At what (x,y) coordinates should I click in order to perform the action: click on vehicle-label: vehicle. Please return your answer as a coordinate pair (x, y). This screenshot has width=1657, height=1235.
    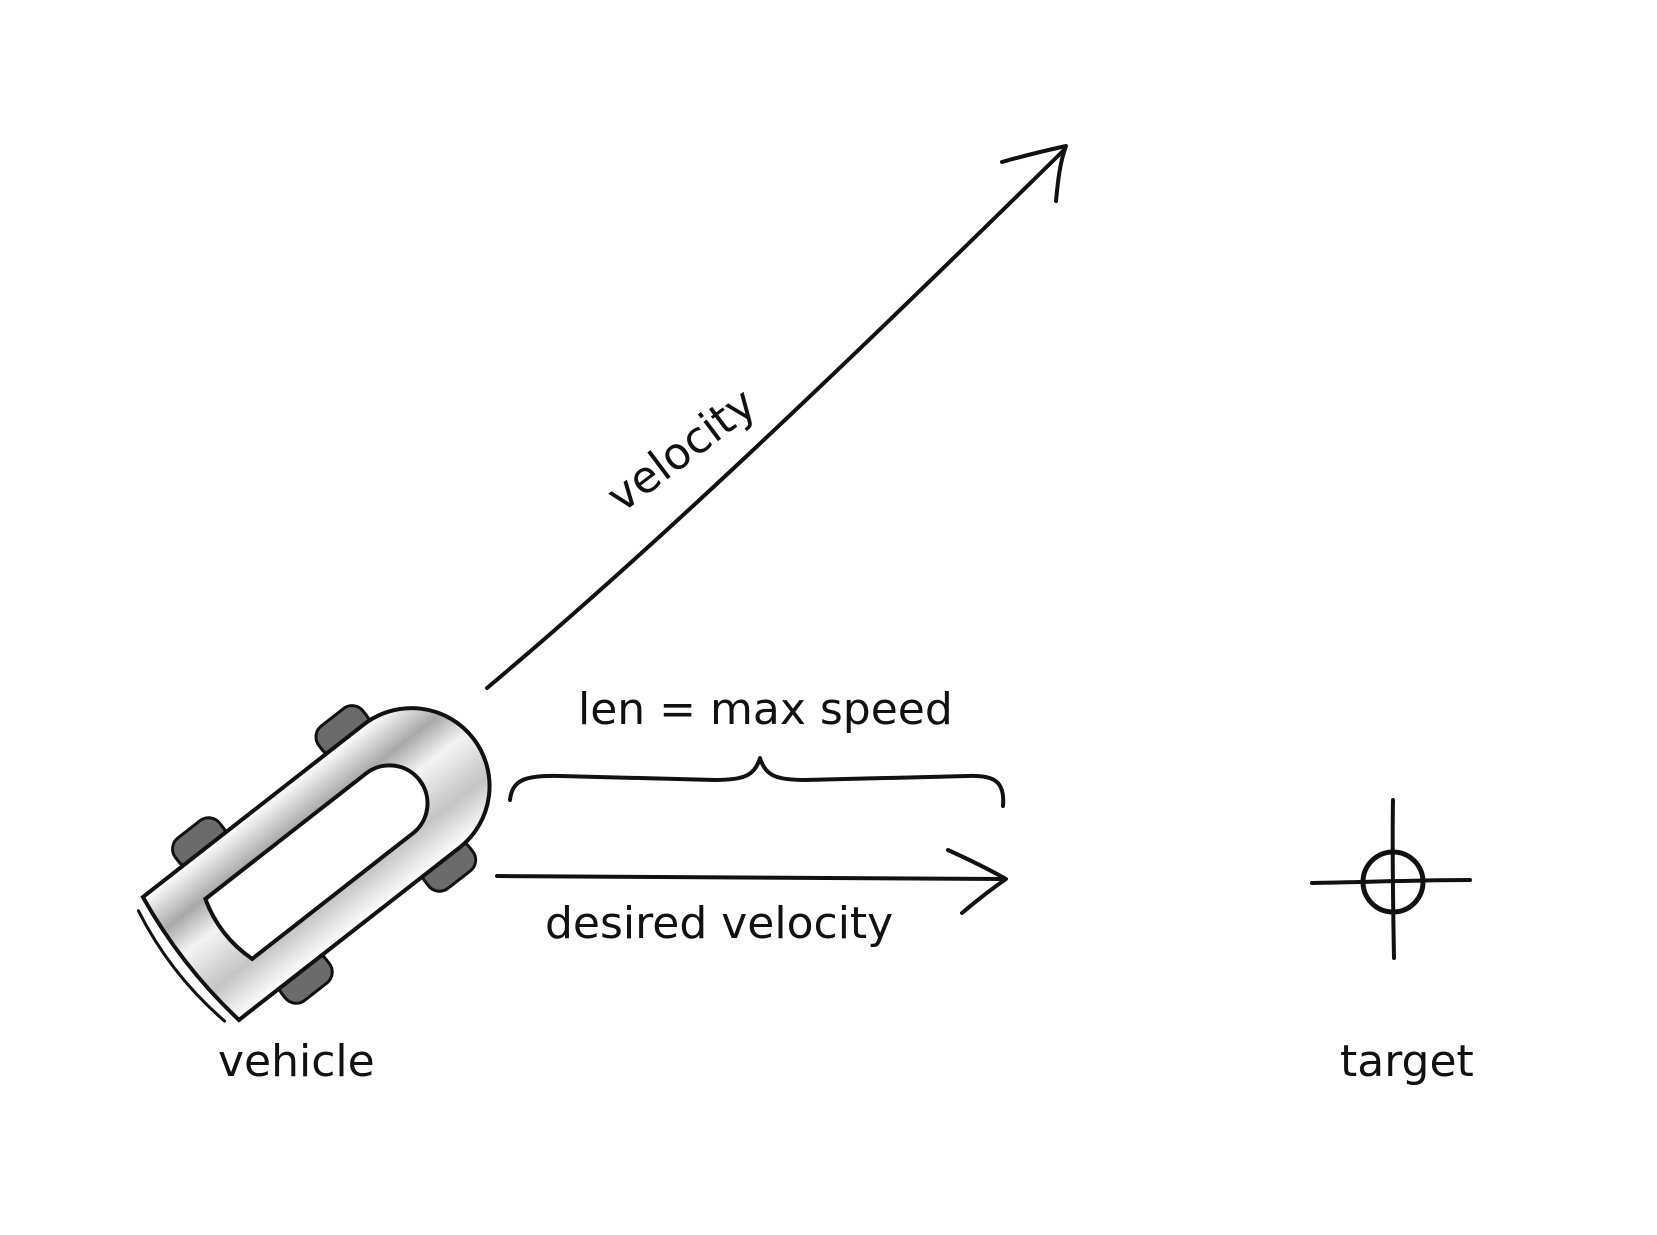
    Looking at the image, I should click on (296, 1061).